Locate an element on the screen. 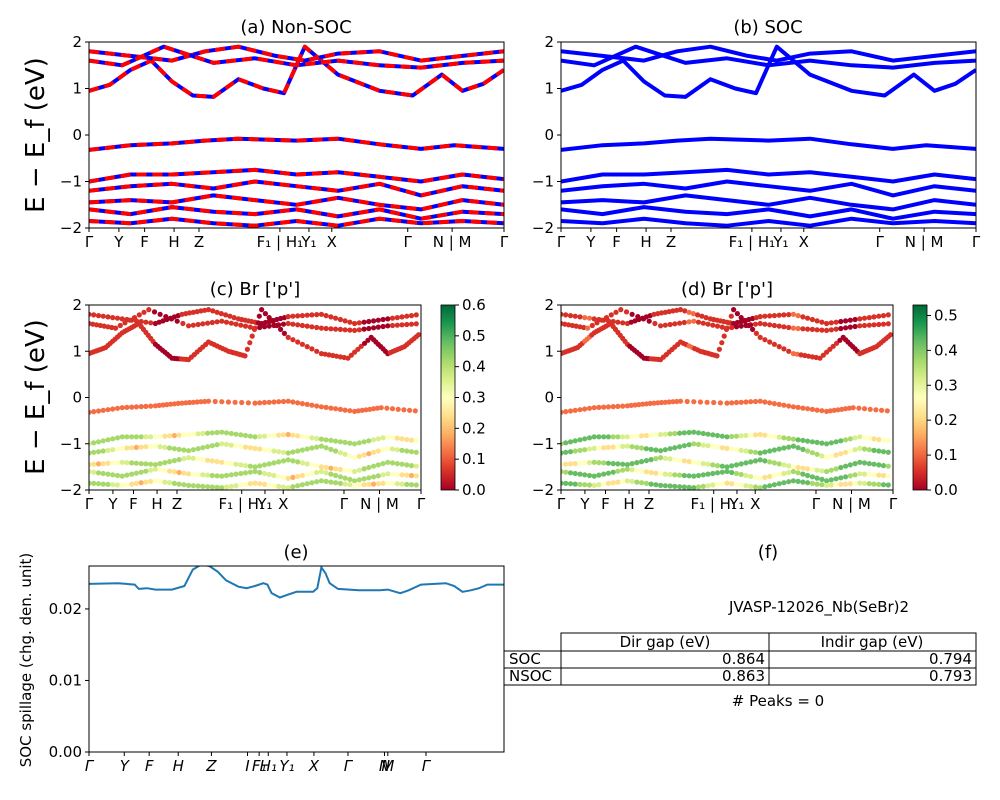 This screenshot has width=1000, height=800. band-line-overlay is located at coordinates (296, 53).